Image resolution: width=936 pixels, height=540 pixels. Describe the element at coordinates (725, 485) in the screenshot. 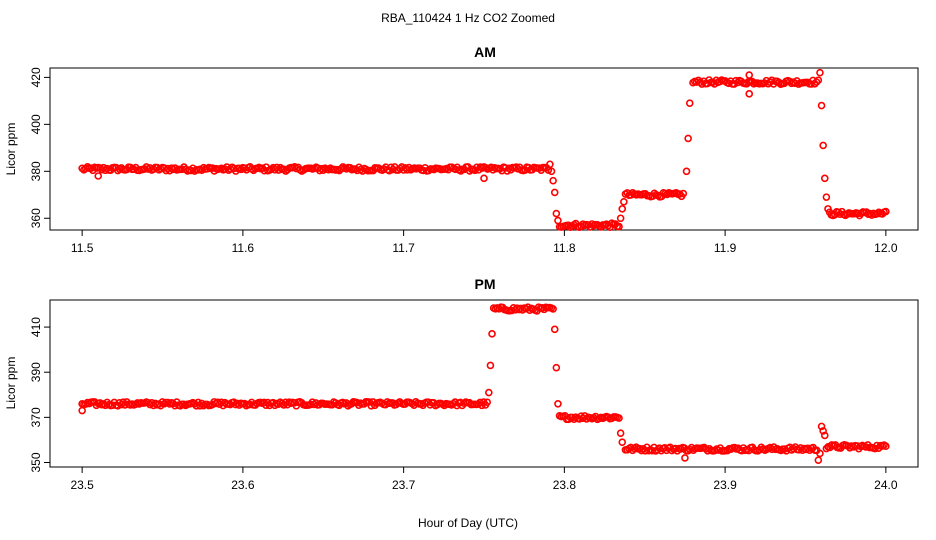

I see `pm-x-tick-label: 23.9` at that location.